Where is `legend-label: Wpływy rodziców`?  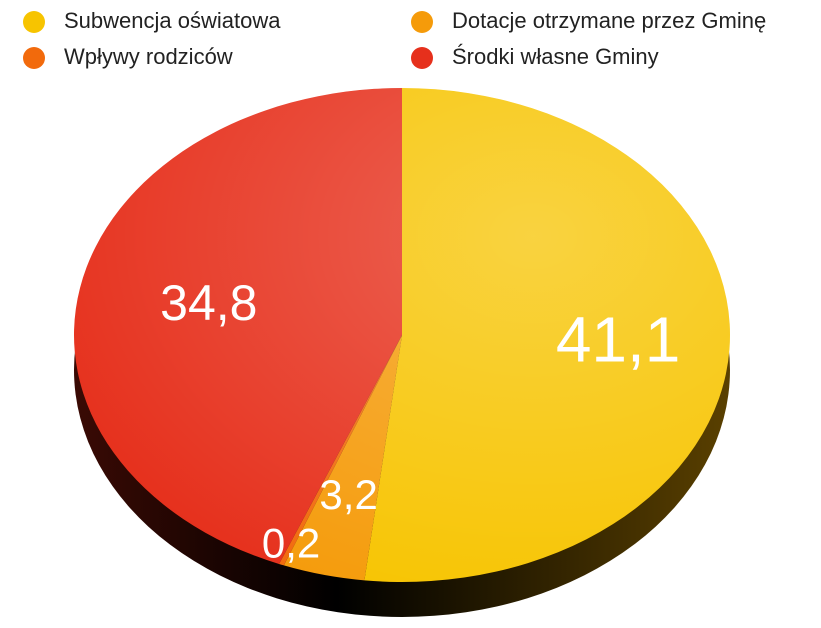
legend-label: Wpływy rodziców is located at coordinates (148, 56).